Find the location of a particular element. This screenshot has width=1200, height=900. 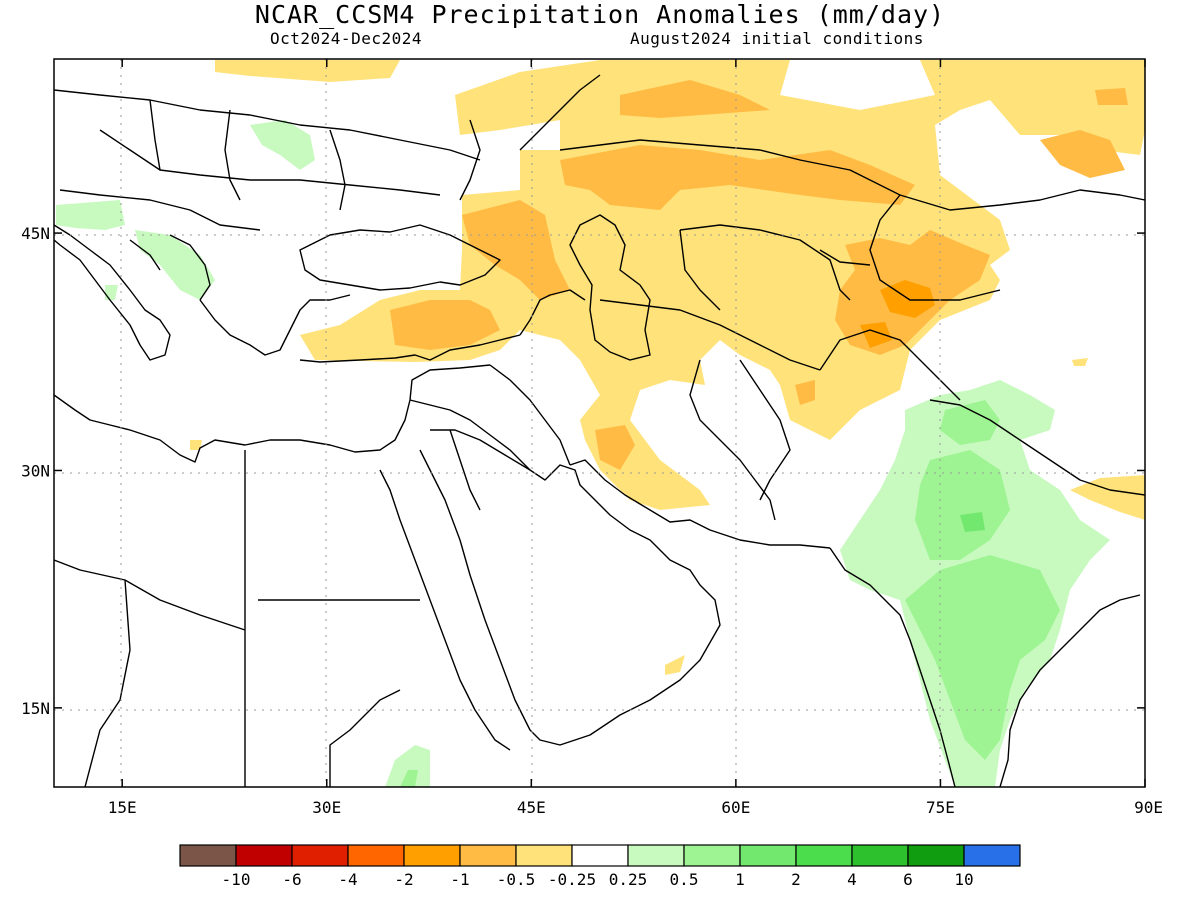

forecast-period: Oct2024-Dec2024 is located at coordinates (346, 38).